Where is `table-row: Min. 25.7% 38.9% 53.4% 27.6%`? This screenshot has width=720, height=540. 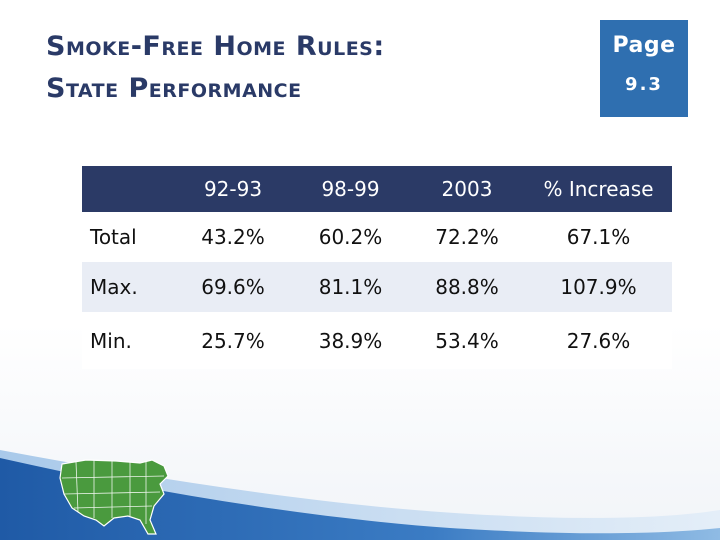 table-row: Min. 25.7% 38.9% 53.4% 27.6% is located at coordinates (377, 340).